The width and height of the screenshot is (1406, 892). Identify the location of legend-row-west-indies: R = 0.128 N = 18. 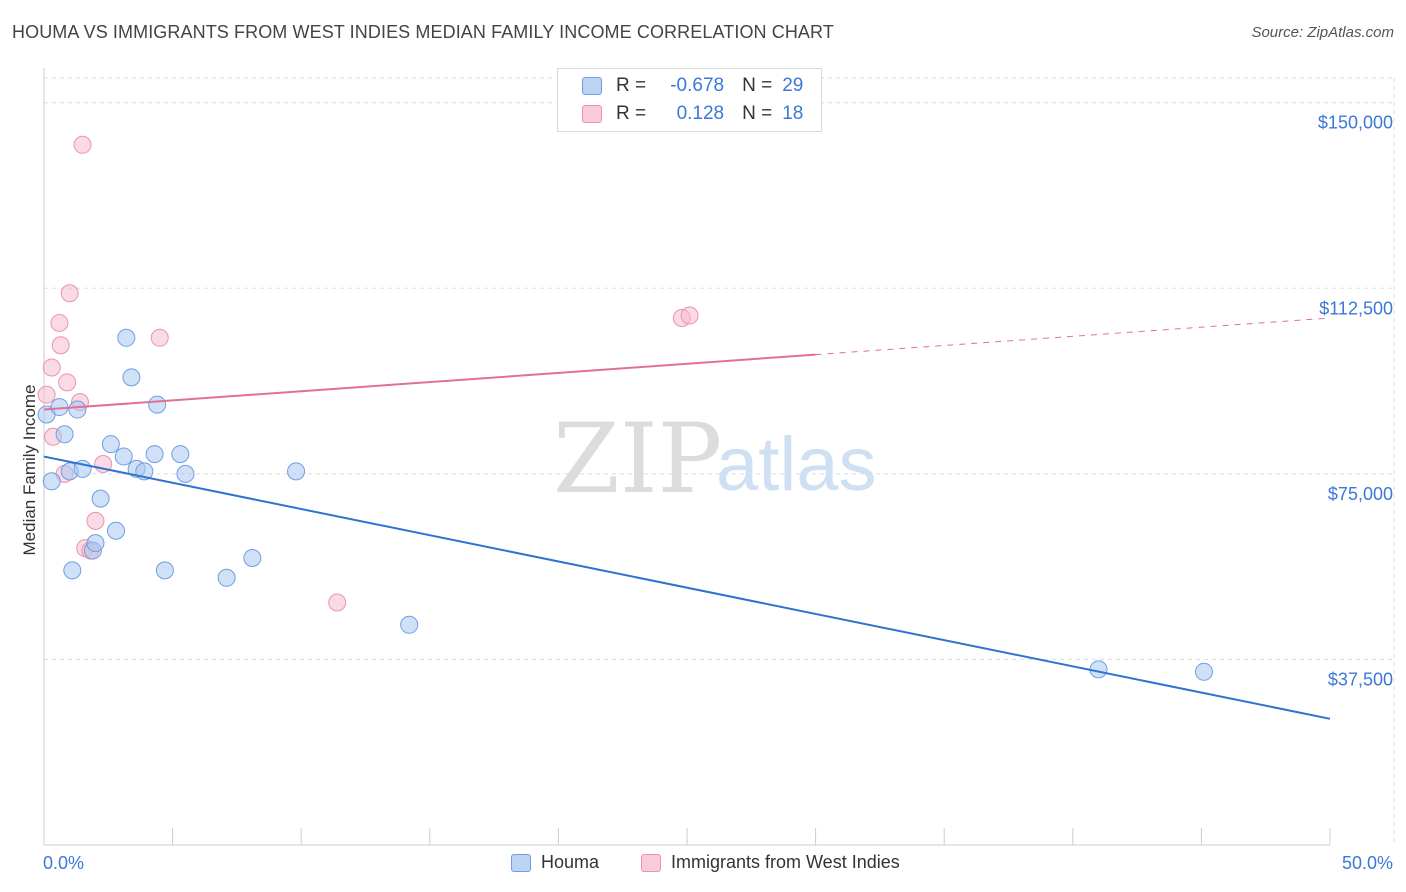
(692, 114).